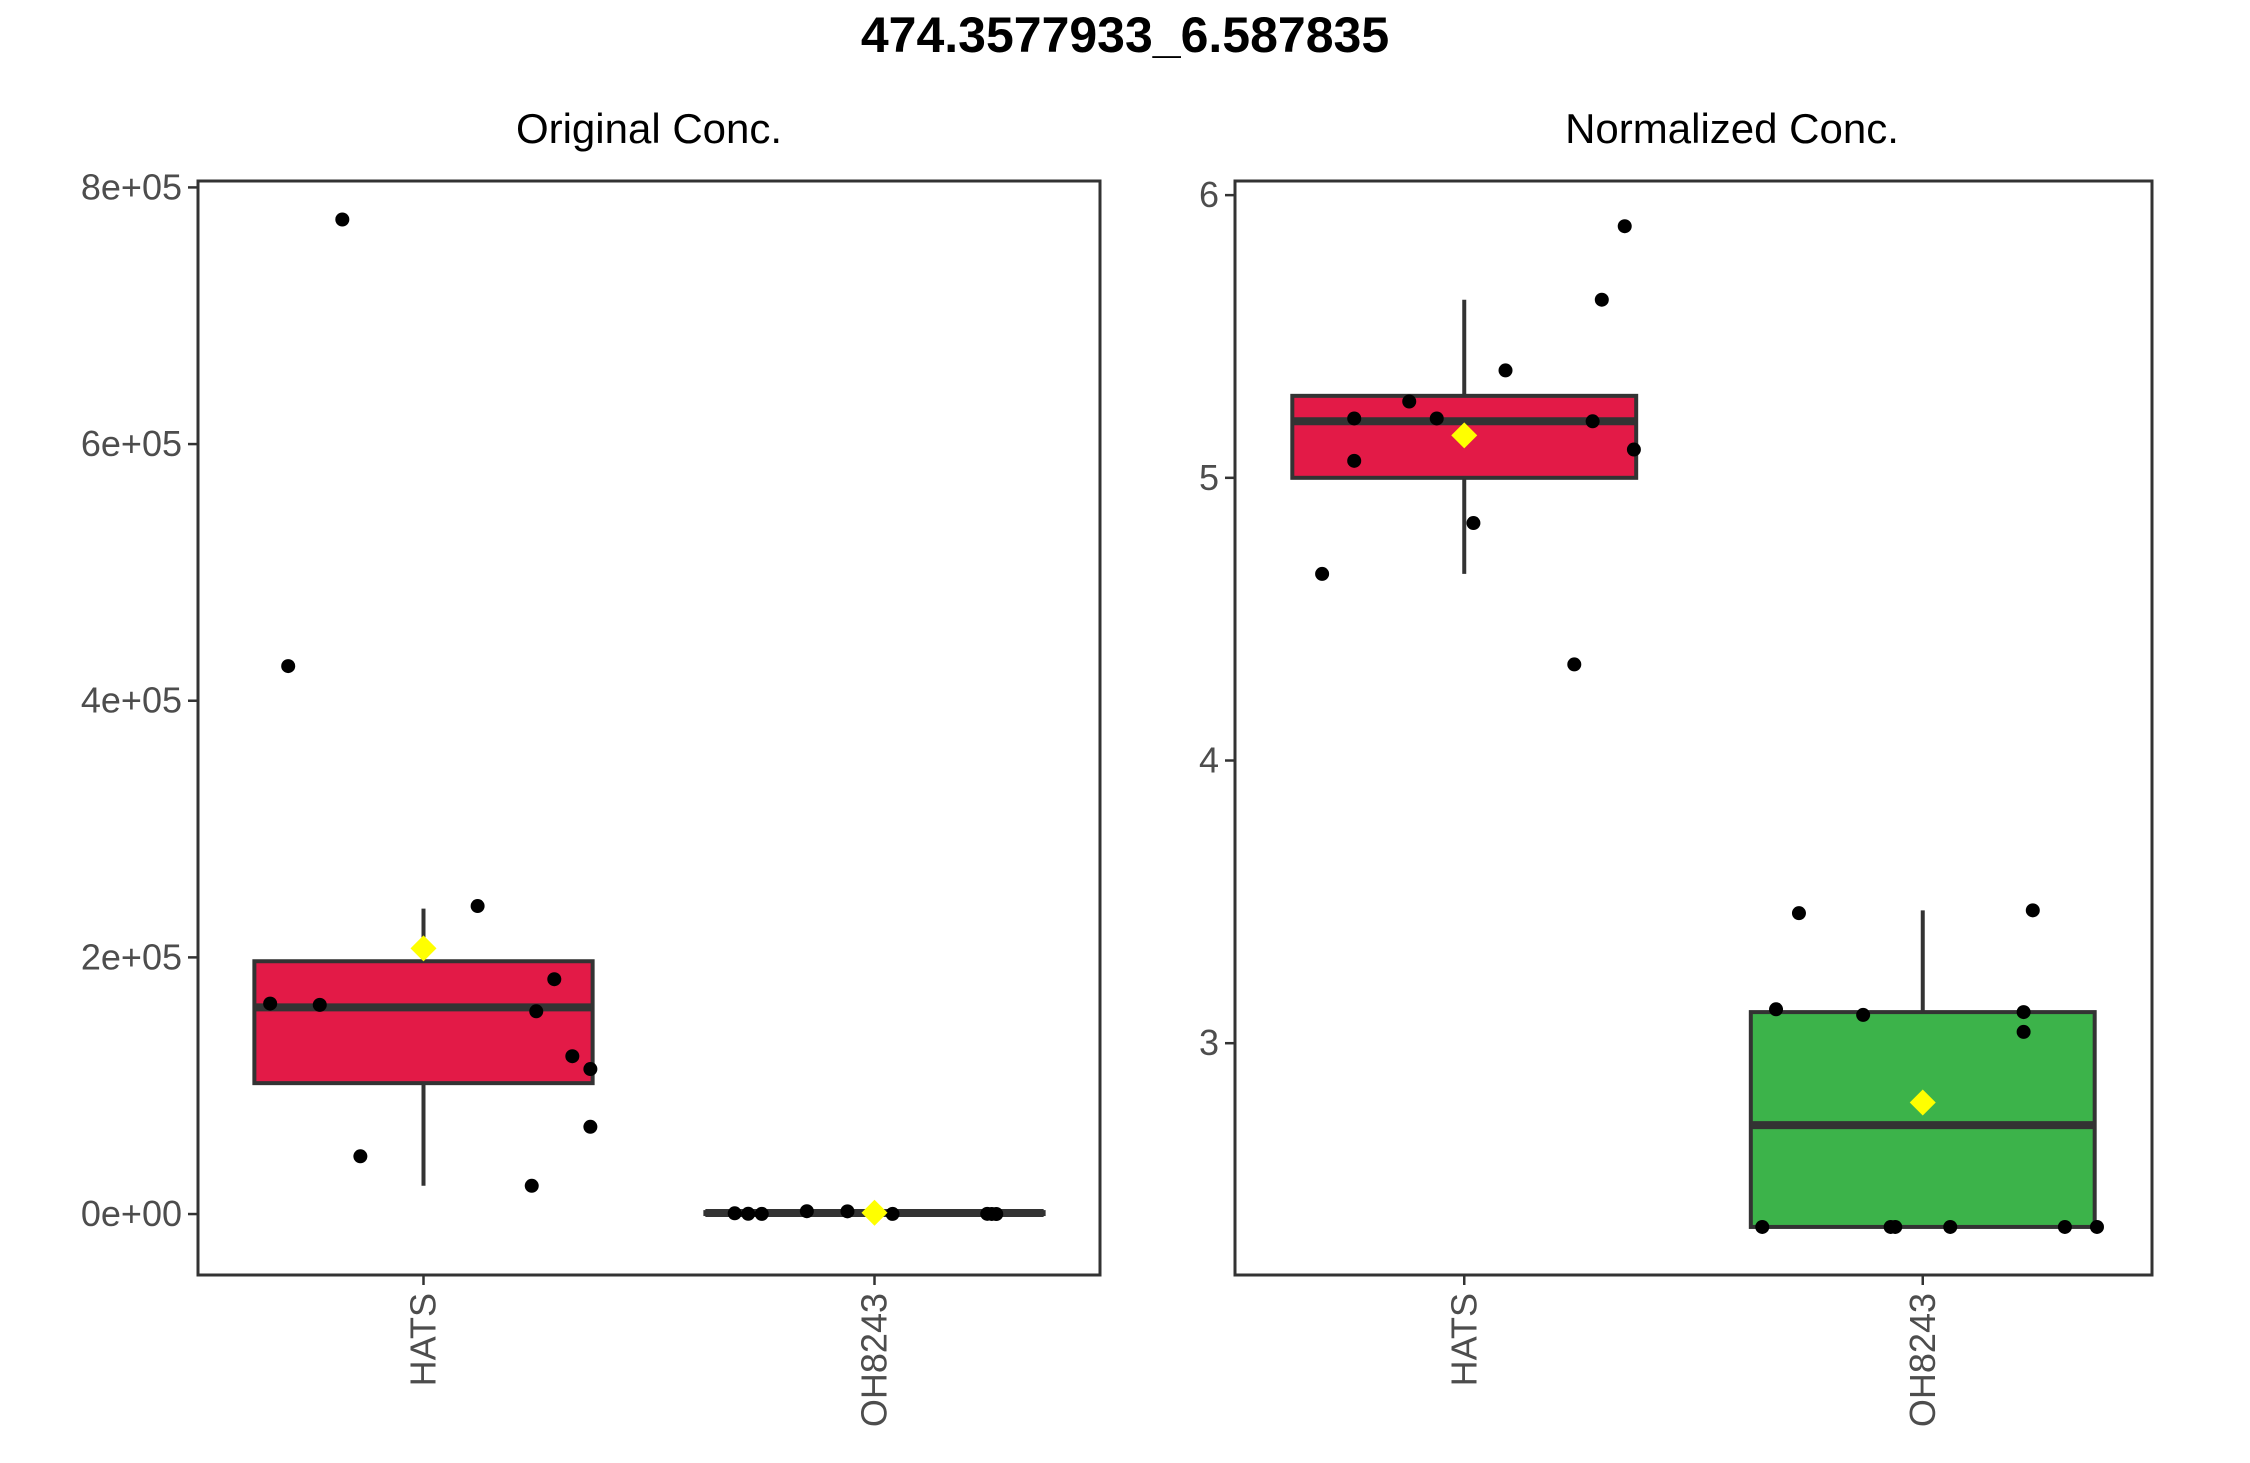  Describe the element at coordinates (649, 128) in the screenshot. I see `panel-title-original: Original Conc.` at that location.